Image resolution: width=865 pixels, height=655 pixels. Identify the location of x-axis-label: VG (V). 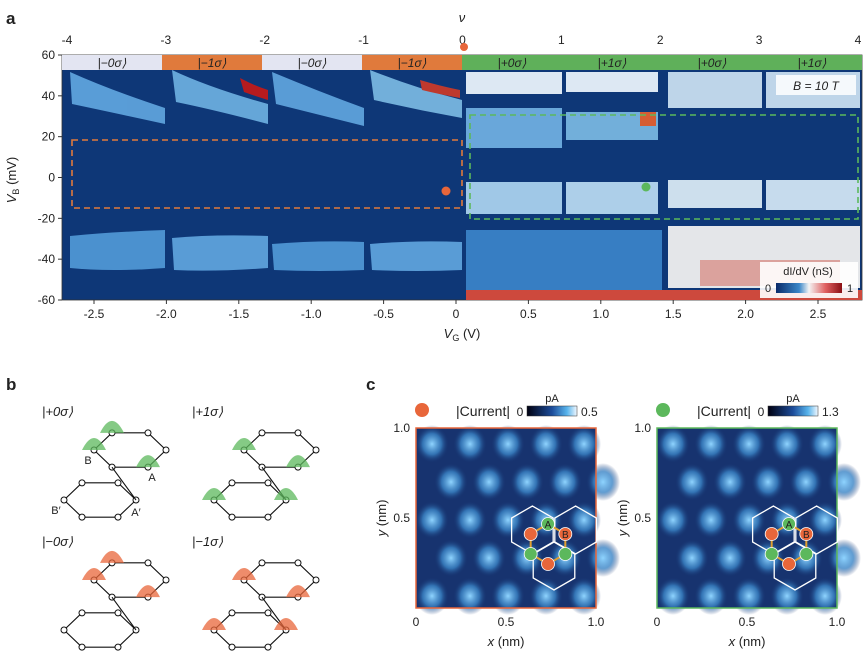
(462, 334).